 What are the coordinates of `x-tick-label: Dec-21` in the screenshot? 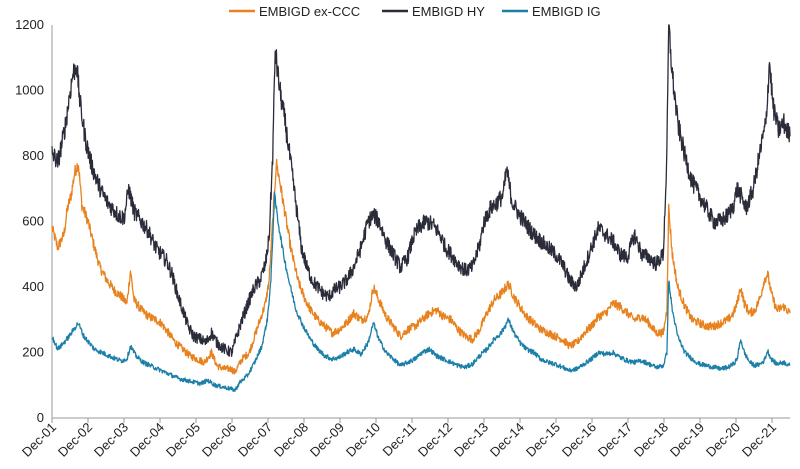 It's located at (759, 440).